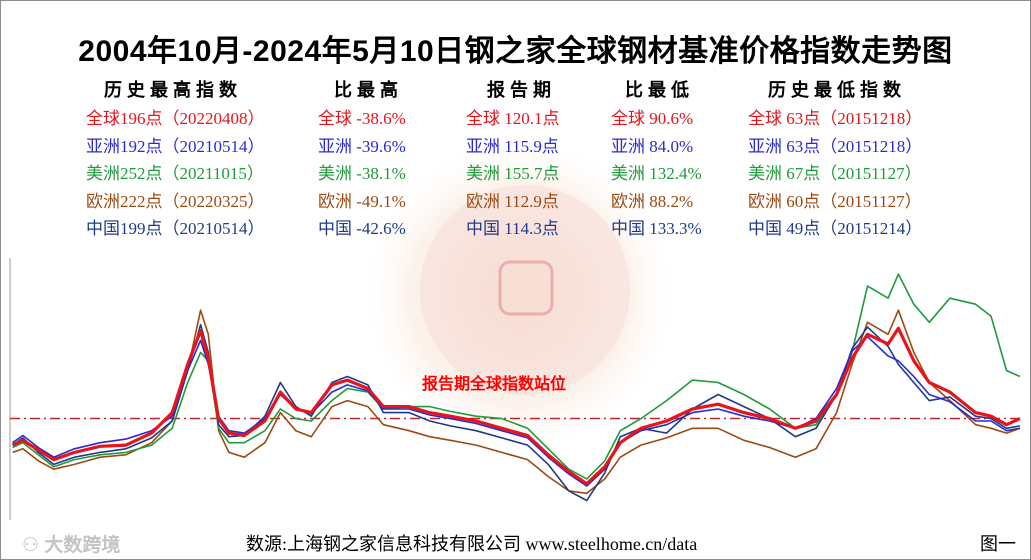 The image size is (1031, 560). I want to click on cell-hist-high-row-2: 美洲252点（20211015）, so click(175, 173).